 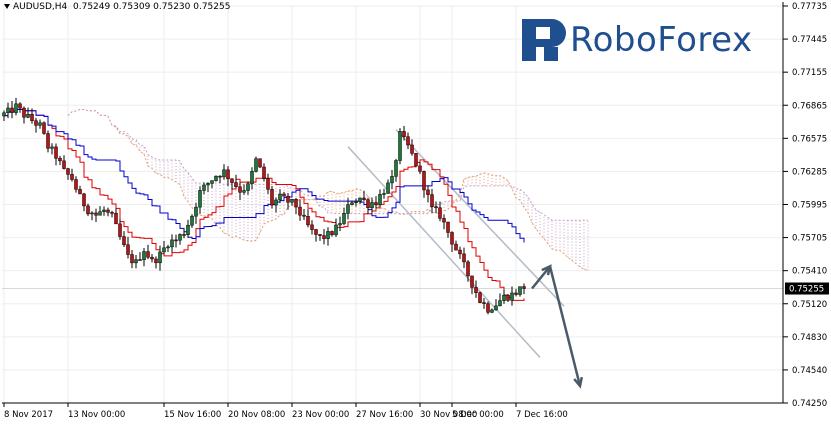 What do you see at coordinates (809, 139) in the screenshot?
I see `y-tick-label: 0.76575` at bounding box center [809, 139].